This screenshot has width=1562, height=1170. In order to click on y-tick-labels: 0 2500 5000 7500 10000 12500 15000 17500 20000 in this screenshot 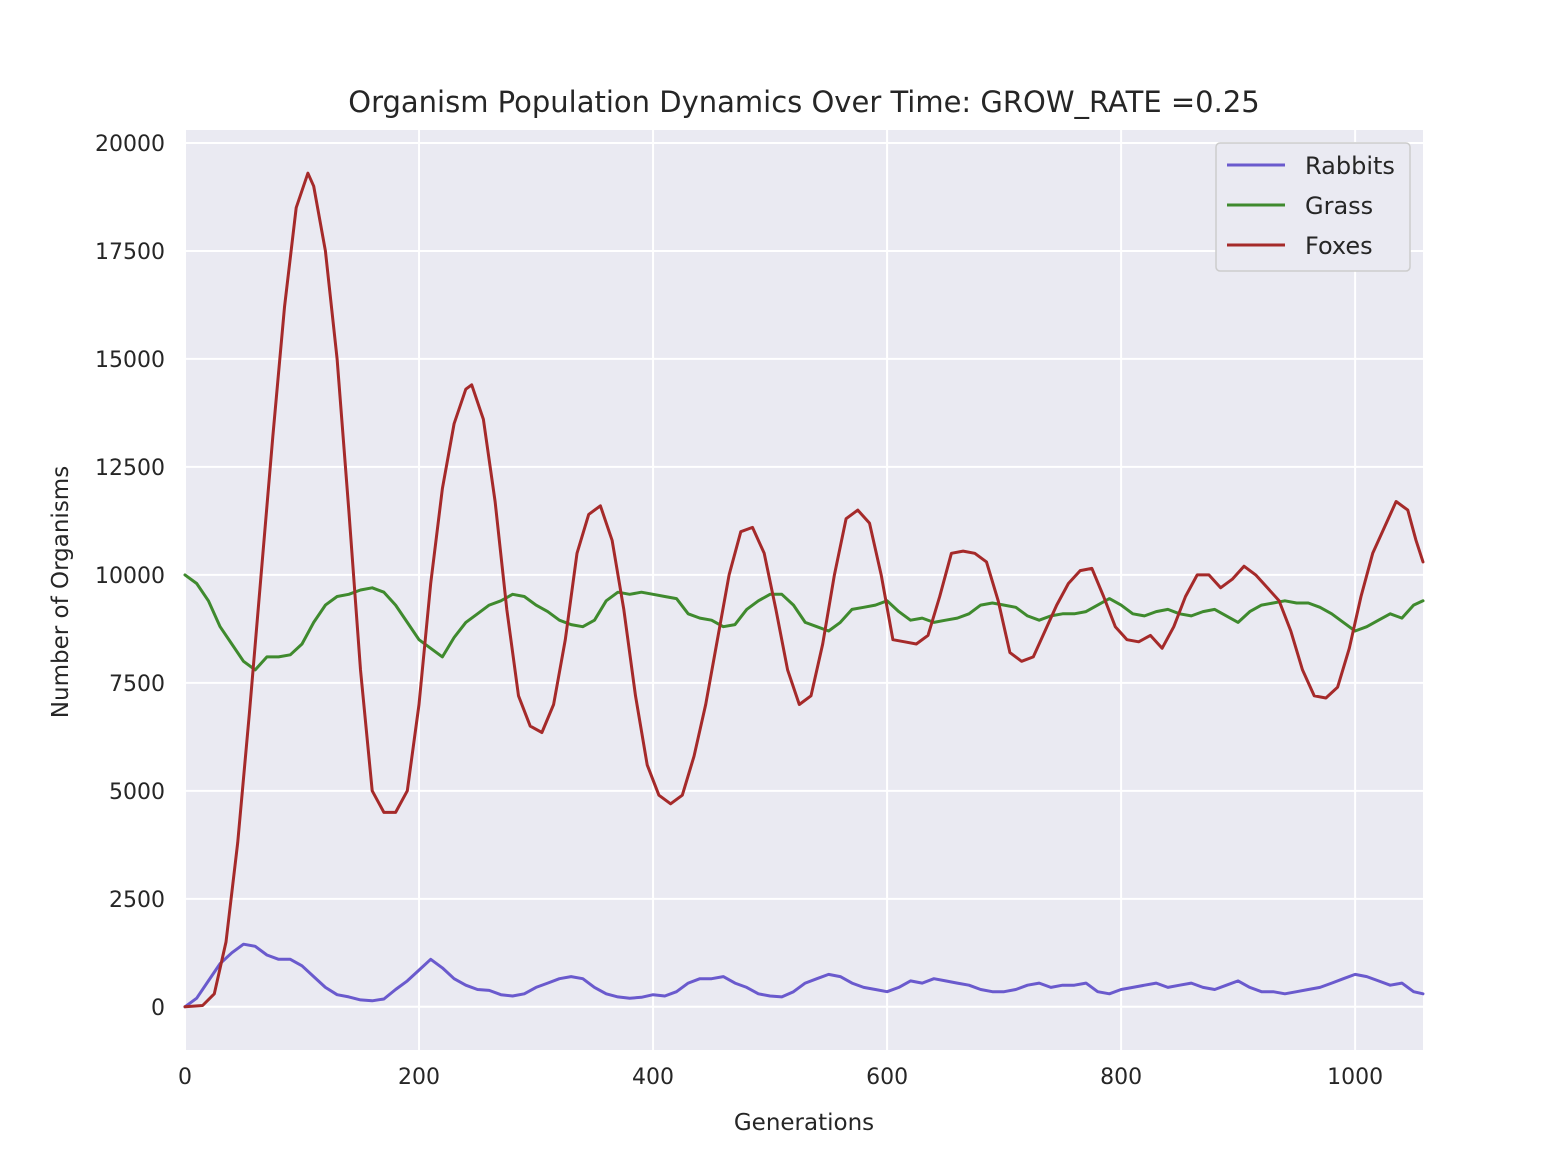, I will do `click(130, 576)`.